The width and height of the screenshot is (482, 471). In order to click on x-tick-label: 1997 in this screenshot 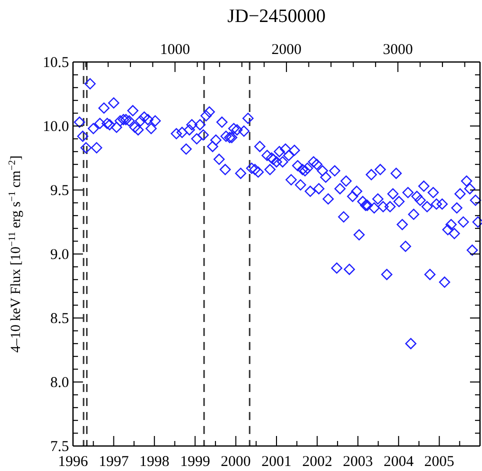, I will do `click(114, 462)`.